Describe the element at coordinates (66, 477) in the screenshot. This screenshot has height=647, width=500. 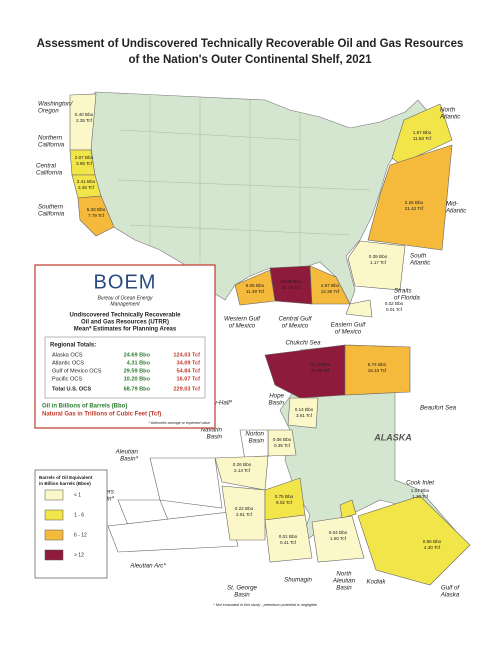
I see `legend-title: Barrels of Oil Equivalent` at that location.